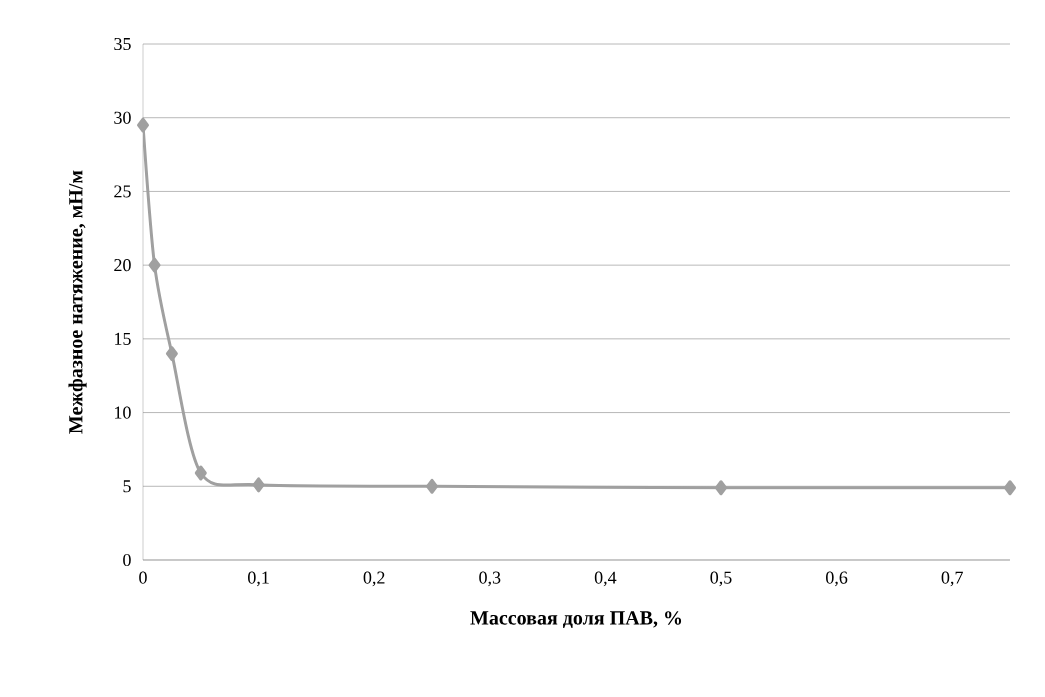 This screenshot has height=697, width=1045. I want to click on y-tick-label: 0, so click(127, 560).